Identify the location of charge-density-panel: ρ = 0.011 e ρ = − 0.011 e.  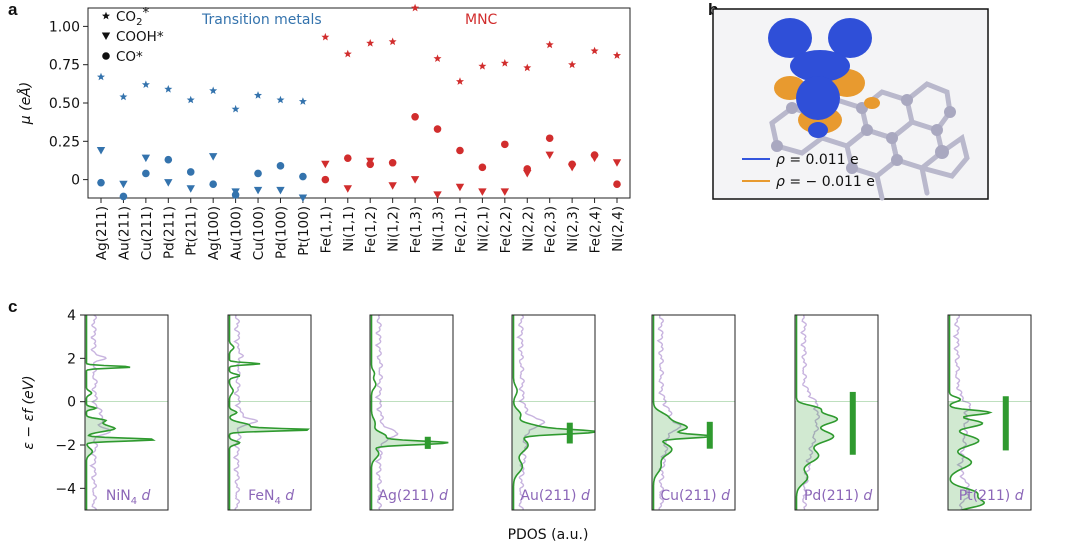
(850, 104).